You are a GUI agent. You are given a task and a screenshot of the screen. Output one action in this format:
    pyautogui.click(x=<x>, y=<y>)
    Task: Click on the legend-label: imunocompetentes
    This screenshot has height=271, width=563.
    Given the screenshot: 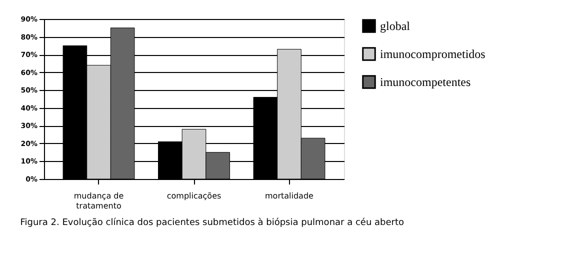 What is the action you would take?
    pyautogui.click(x=425, y=82)
    